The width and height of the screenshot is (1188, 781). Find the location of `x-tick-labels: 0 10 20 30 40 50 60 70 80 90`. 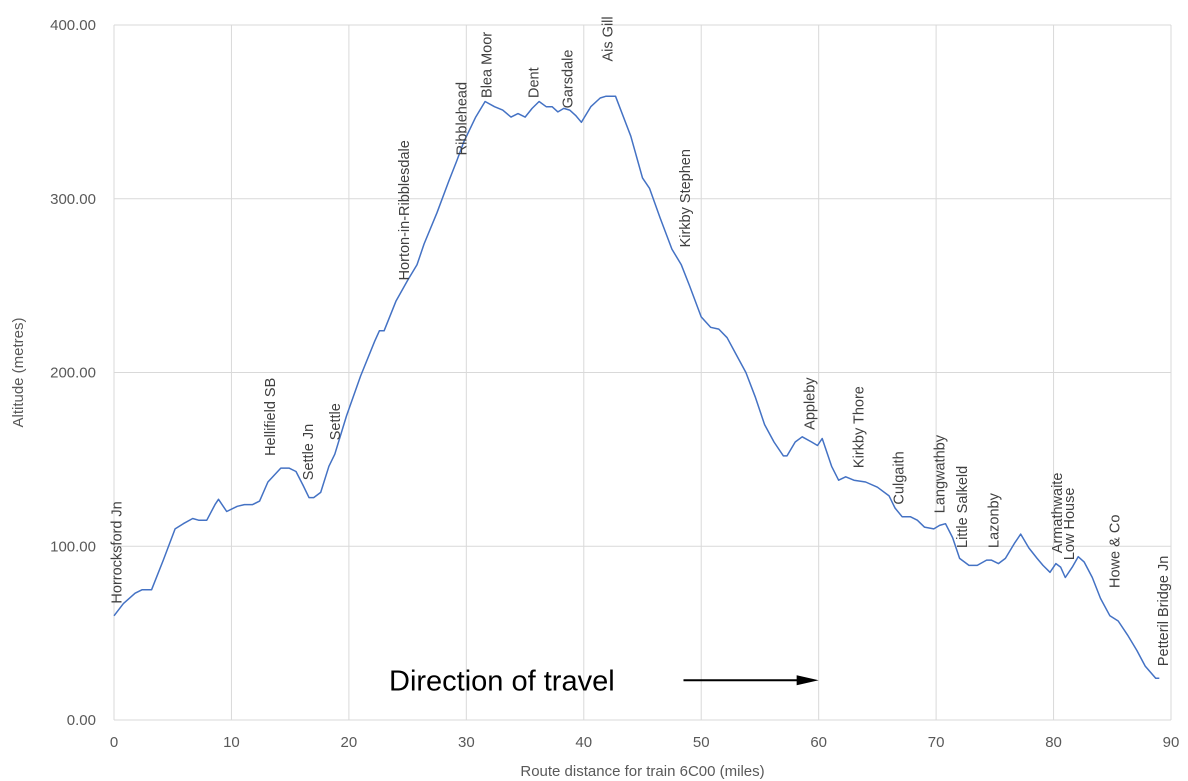

x-tick-labels: 0 10 20 30 40 50 60 70 80 90 is located at coordinates (645, 742).